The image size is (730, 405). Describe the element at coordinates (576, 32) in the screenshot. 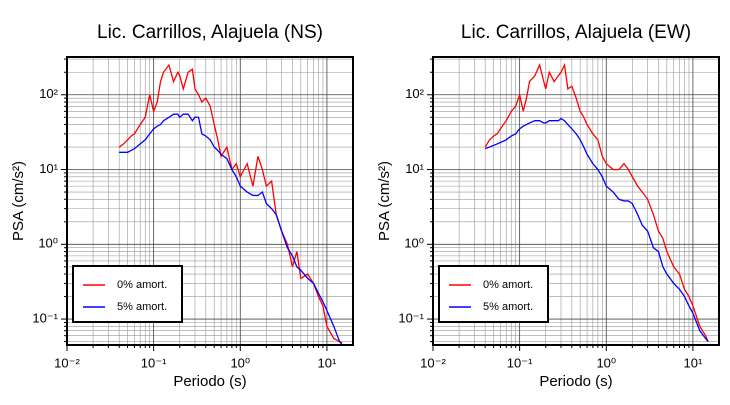

I see `chart-title: Lic. Carrillos, Alajuela (EW)` at that location.